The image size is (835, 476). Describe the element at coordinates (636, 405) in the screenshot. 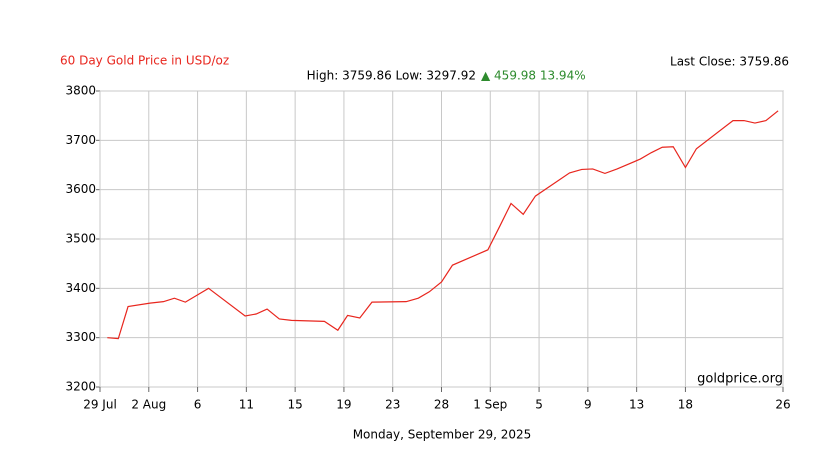

I see `x-tick-label: 13` at that location.